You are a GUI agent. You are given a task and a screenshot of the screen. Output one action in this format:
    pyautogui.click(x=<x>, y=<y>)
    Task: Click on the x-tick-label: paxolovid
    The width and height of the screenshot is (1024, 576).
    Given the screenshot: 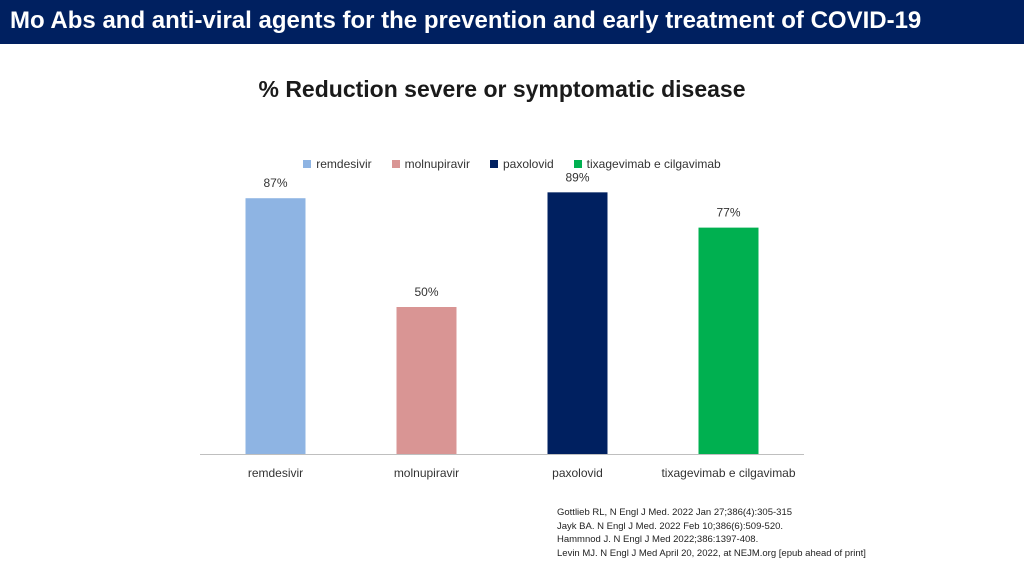 What is the action you would take?
    pyautogui.click(x=577, y=473)
    